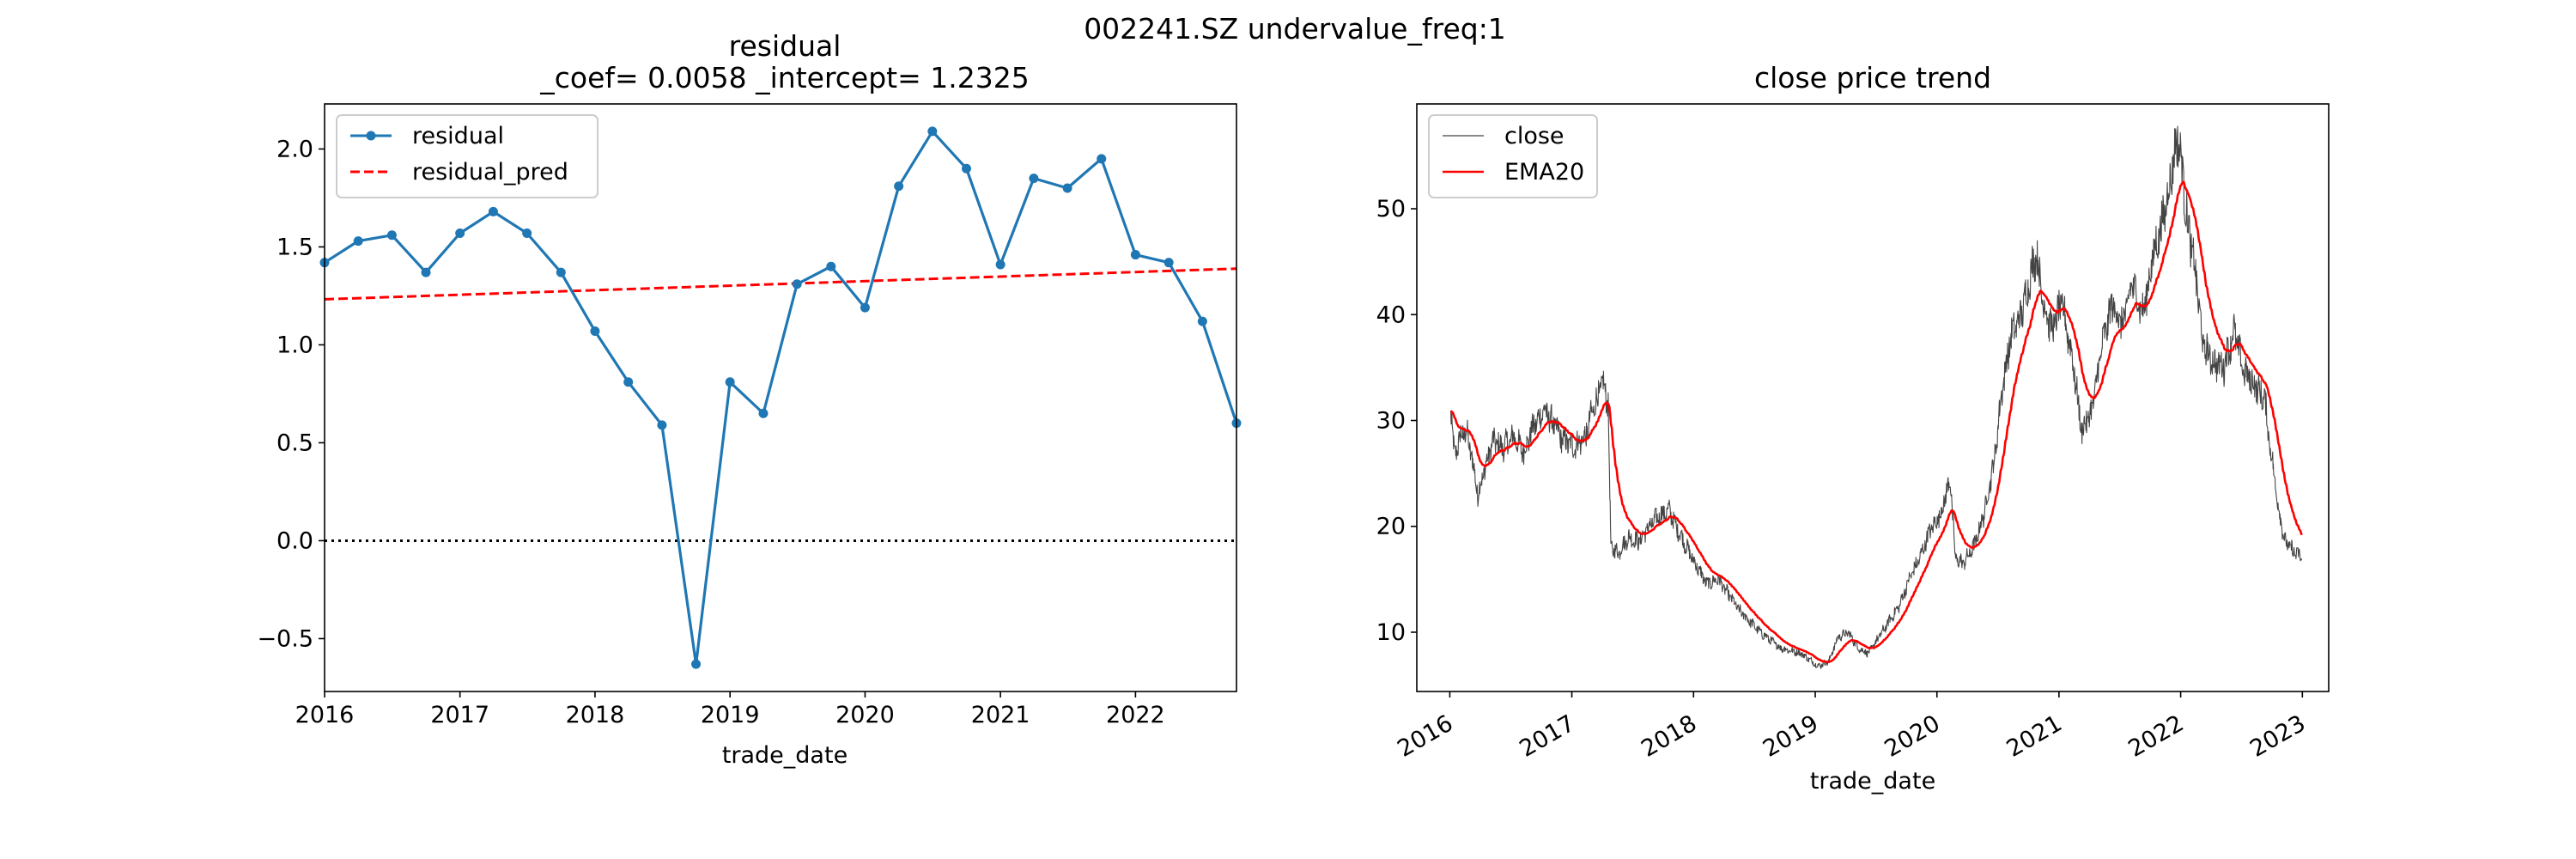  I want to click on y-tick-label: 0.5, so click(294, 443).